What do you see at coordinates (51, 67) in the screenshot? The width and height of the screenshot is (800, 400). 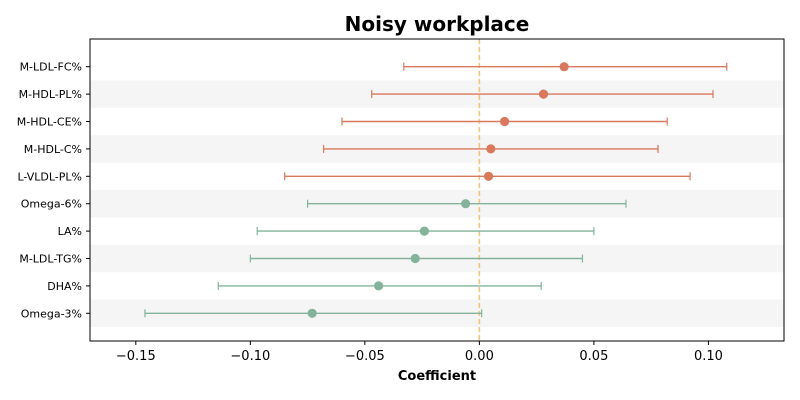 I see `y-tick-label: M-LDL-FC%` at bounding box center [51, 67].